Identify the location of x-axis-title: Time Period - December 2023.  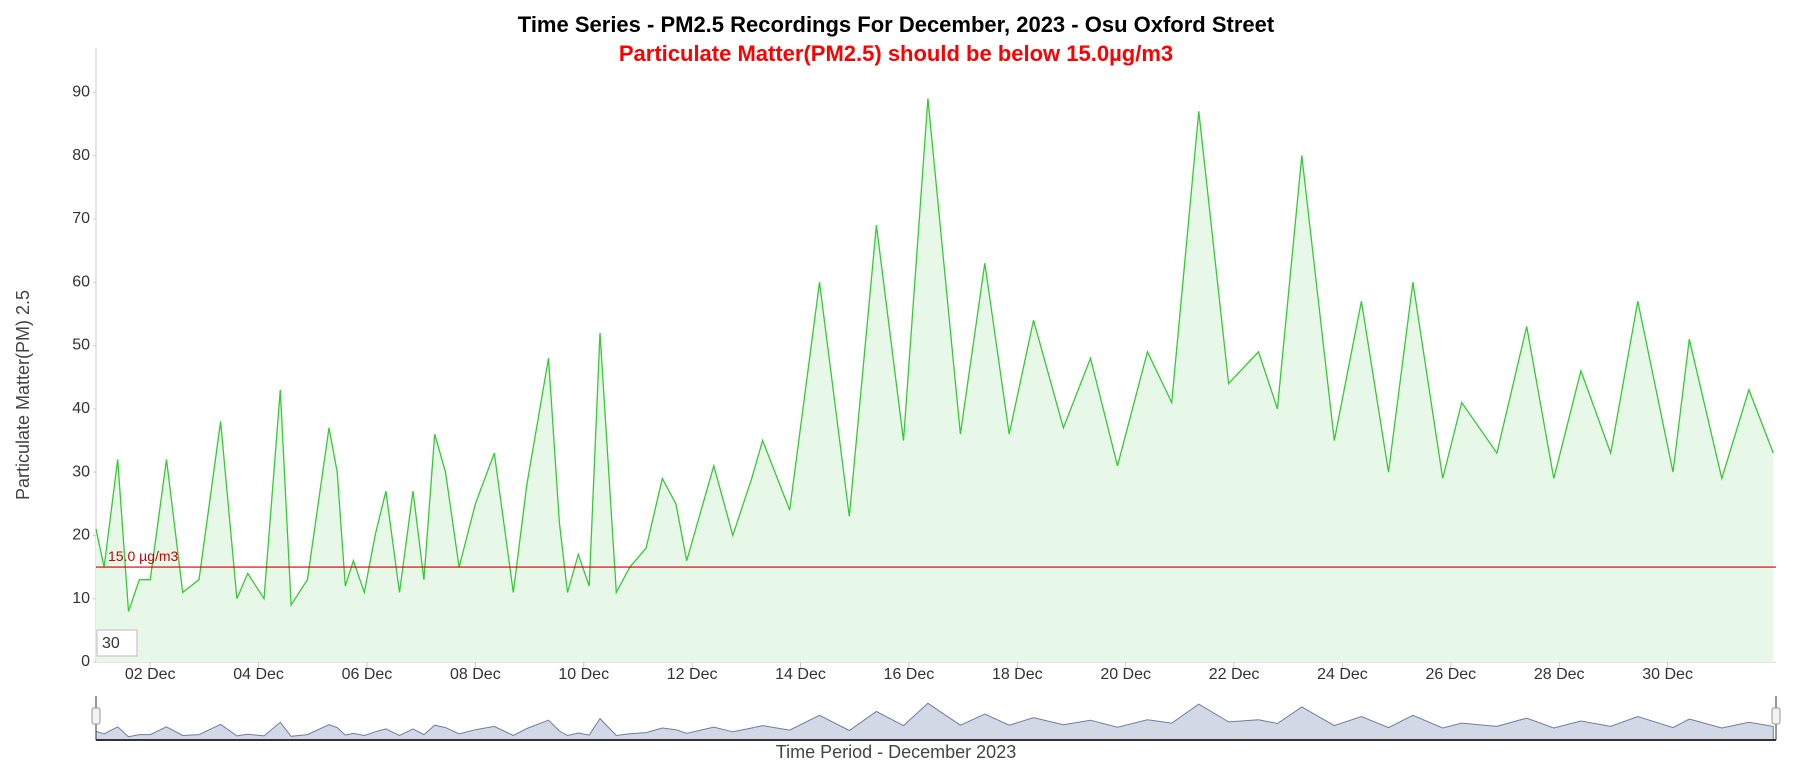
(896, 752).